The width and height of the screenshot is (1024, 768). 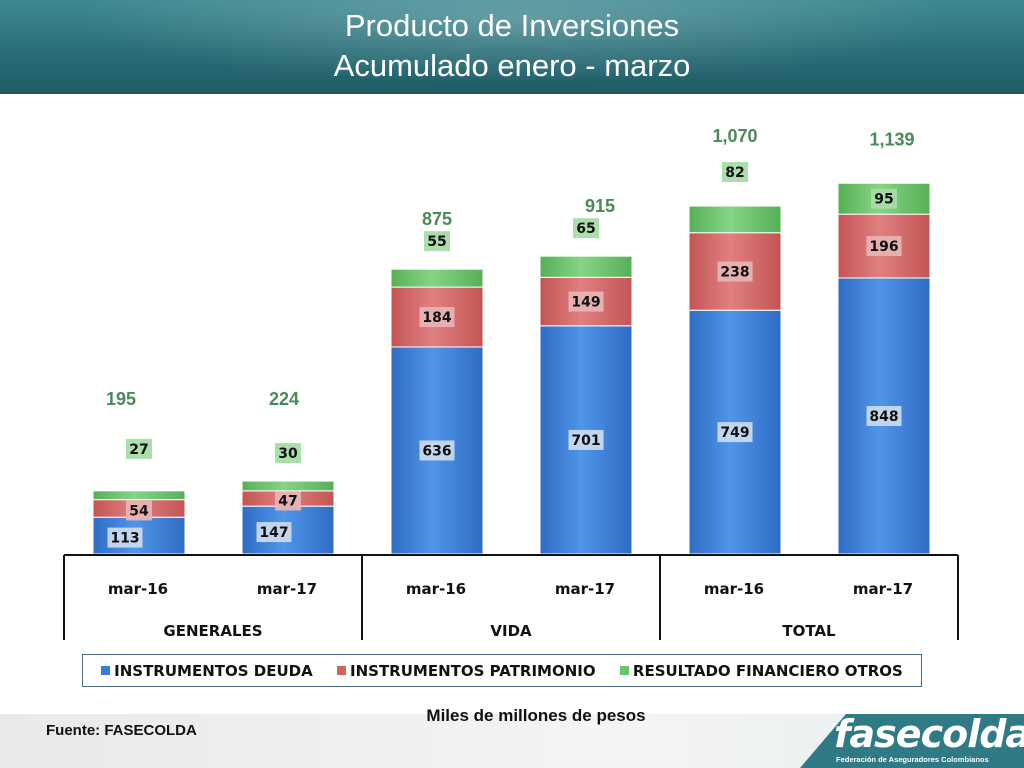 What do you see at coordinates (600, 206) in the screenshot?
I see `total-label-3: 915` at bounding box center [600, 206].